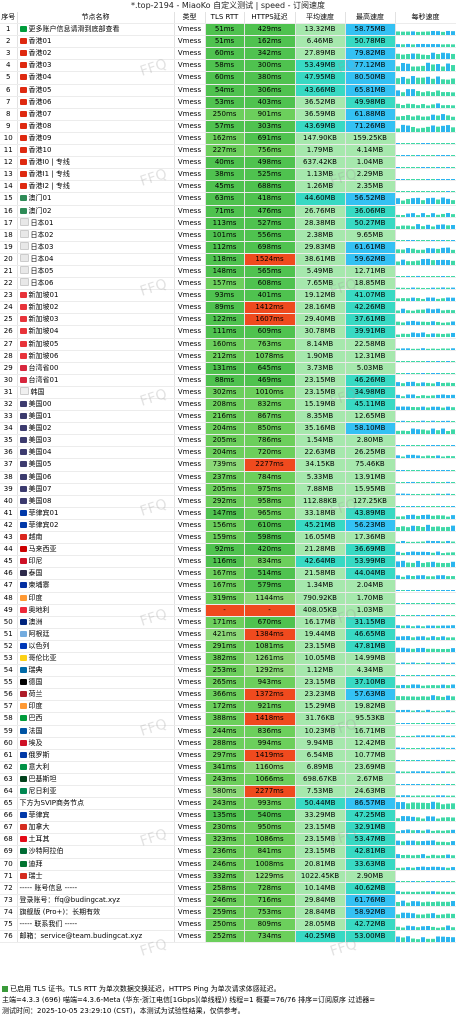  I want to click on cell-tls-rtt: 236ms, so click(225, 852).